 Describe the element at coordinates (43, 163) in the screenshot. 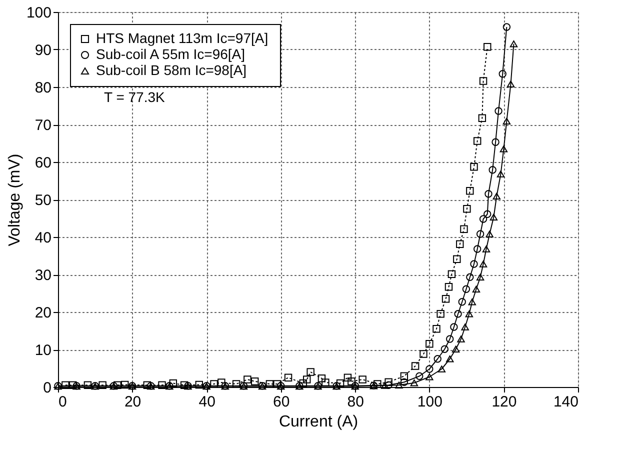

I see `y-tick-label: 60` at that location.